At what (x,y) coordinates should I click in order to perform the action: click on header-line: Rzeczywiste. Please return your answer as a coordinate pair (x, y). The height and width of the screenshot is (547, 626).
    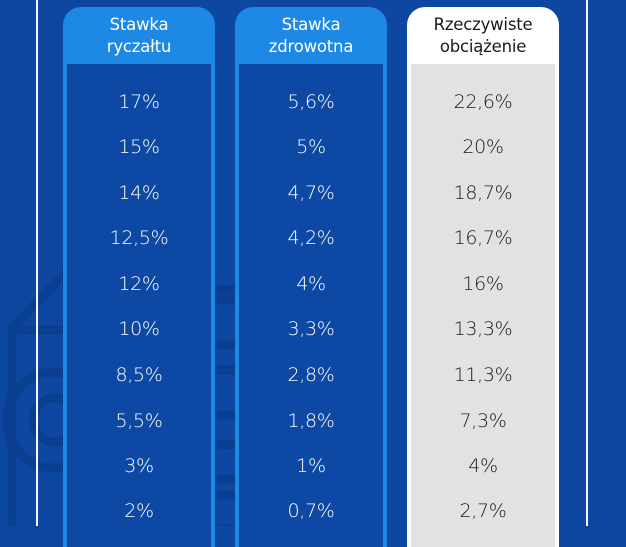
    Looking at the image, I should click on (483, 24).